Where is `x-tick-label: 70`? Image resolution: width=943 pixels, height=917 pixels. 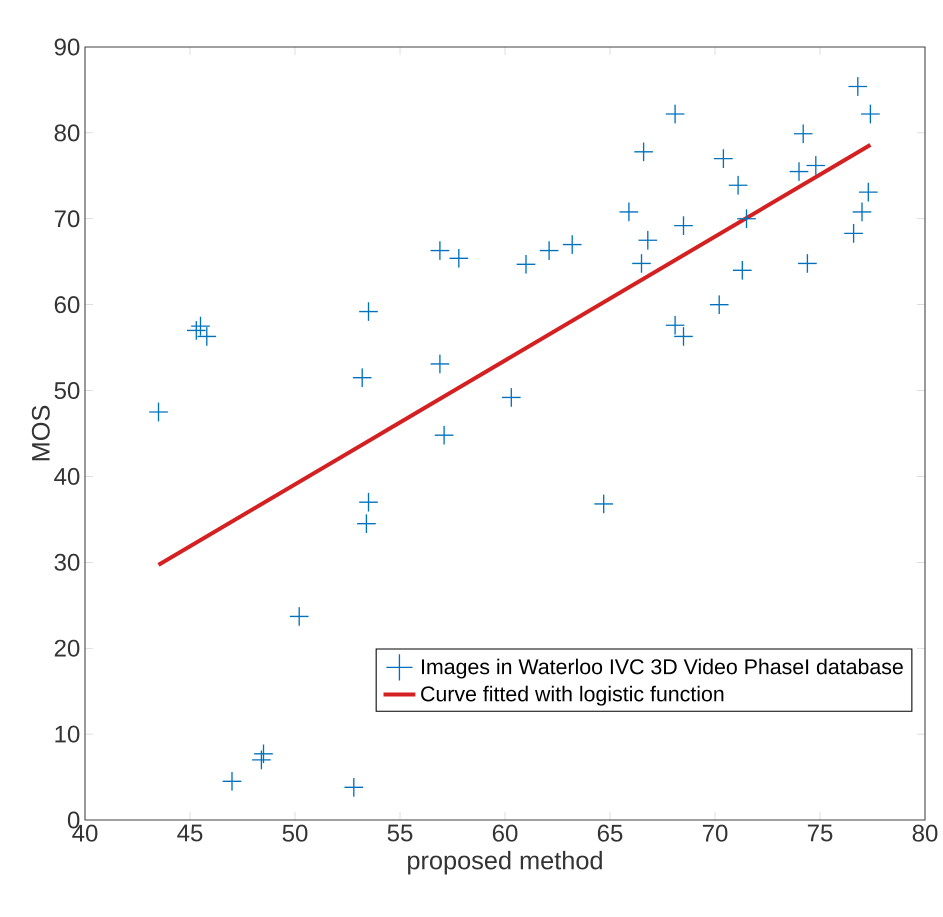 x-tick-label: 70 is located at coordinates (715, 833).